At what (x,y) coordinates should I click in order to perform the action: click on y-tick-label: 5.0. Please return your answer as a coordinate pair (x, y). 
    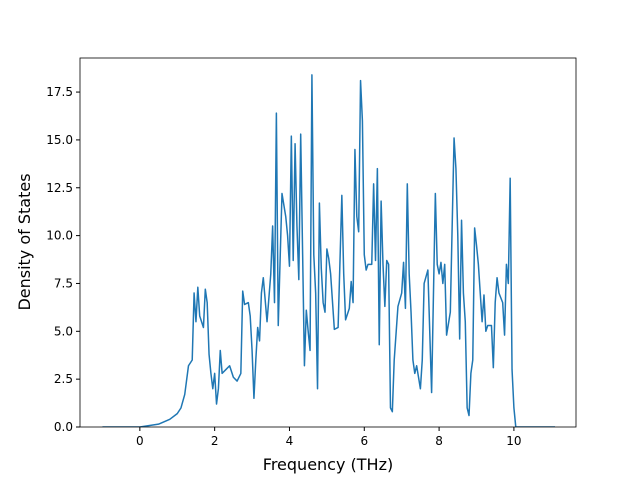
    Looking at the image, I should click on (63, 331).